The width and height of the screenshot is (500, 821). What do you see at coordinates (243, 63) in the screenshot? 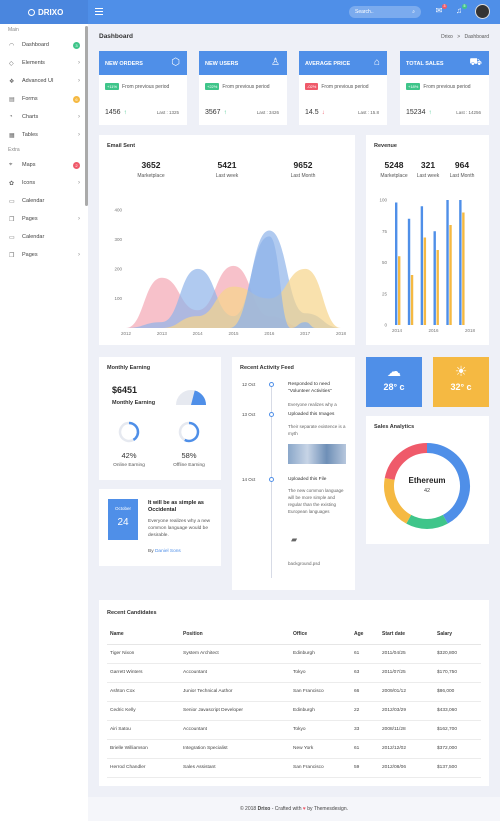
I see `stat-header: NEW USERS ♙` at bounding box center [243, 63].